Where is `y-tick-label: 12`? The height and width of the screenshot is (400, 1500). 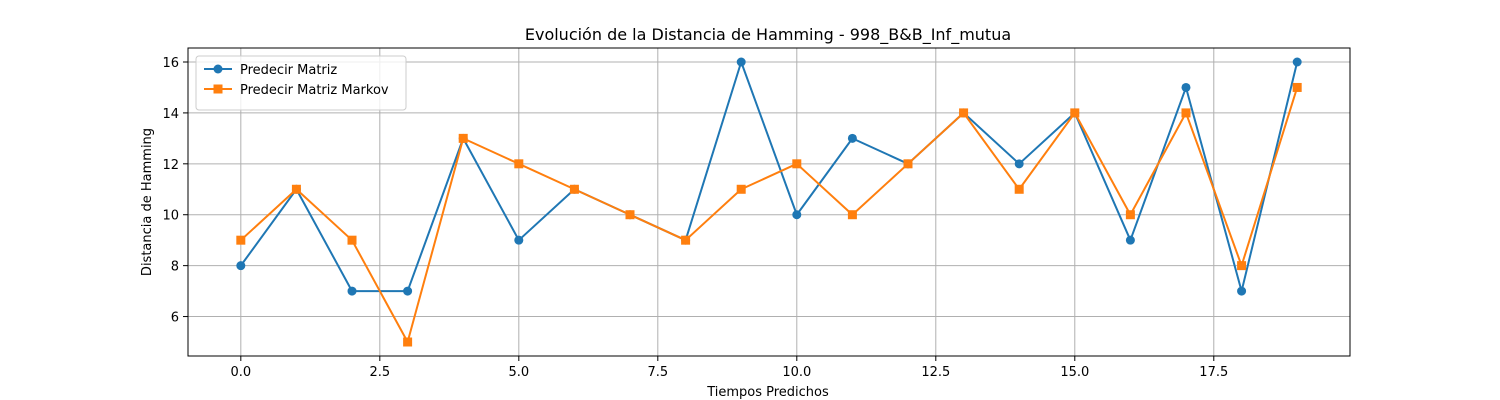 y-tick-label: 12 is located at coordinates (170, 165).